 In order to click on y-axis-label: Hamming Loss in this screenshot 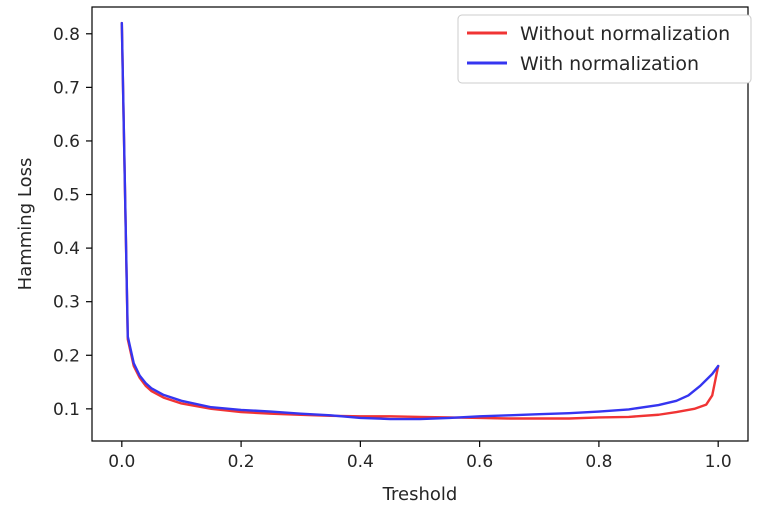, I will do `click(25, 224)`.